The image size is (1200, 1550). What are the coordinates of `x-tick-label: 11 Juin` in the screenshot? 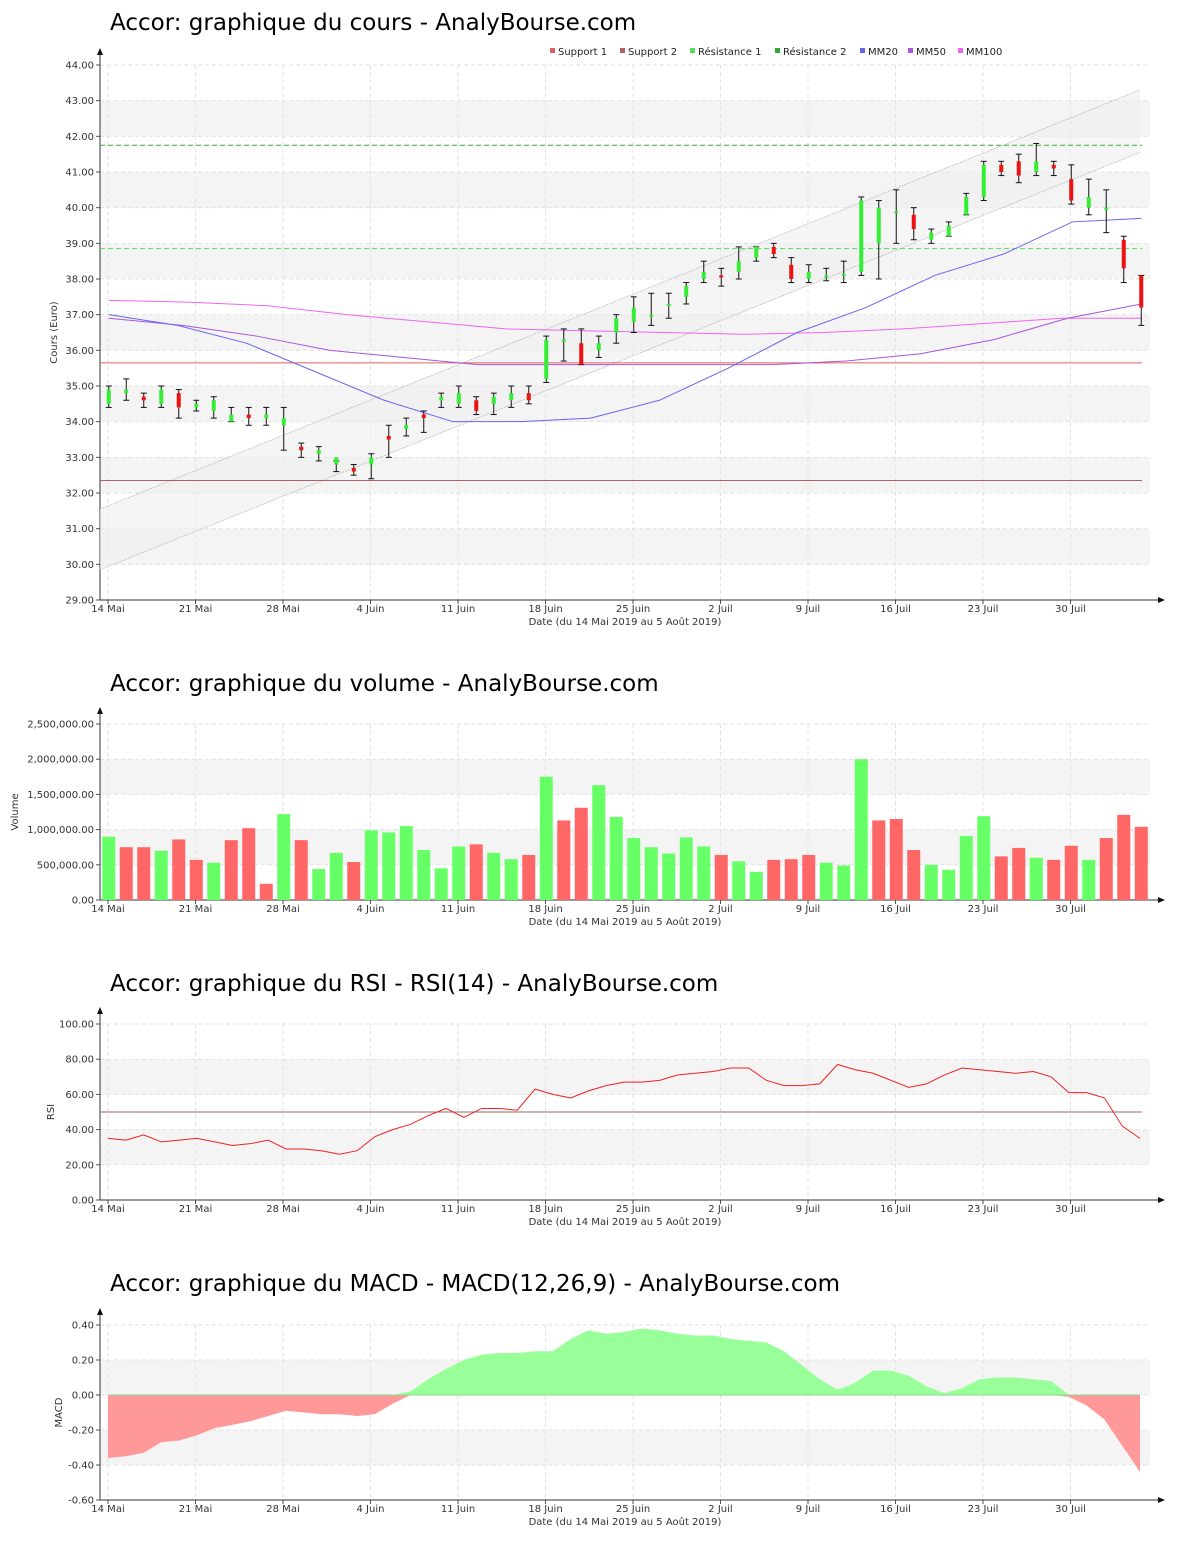 It's located at (458, 909).